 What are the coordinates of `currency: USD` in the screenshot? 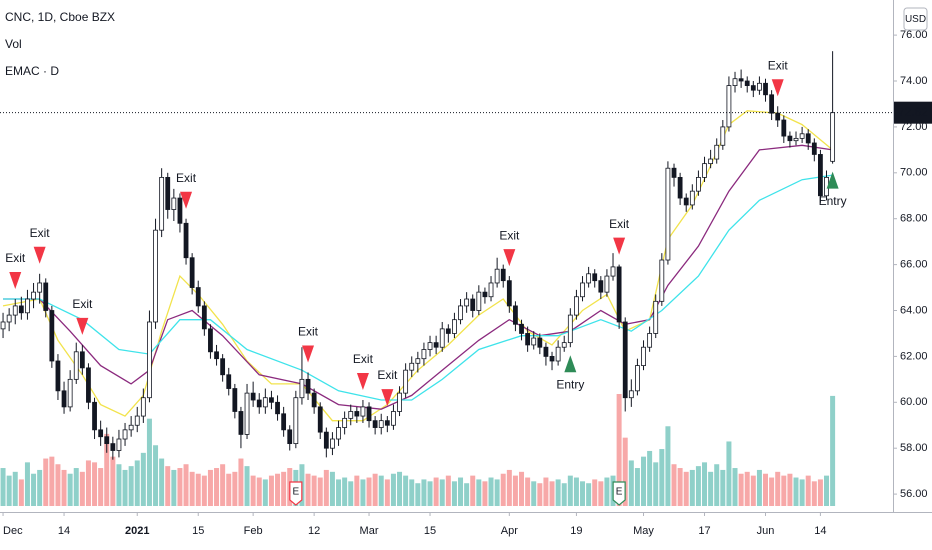 It's located at (915, 19).